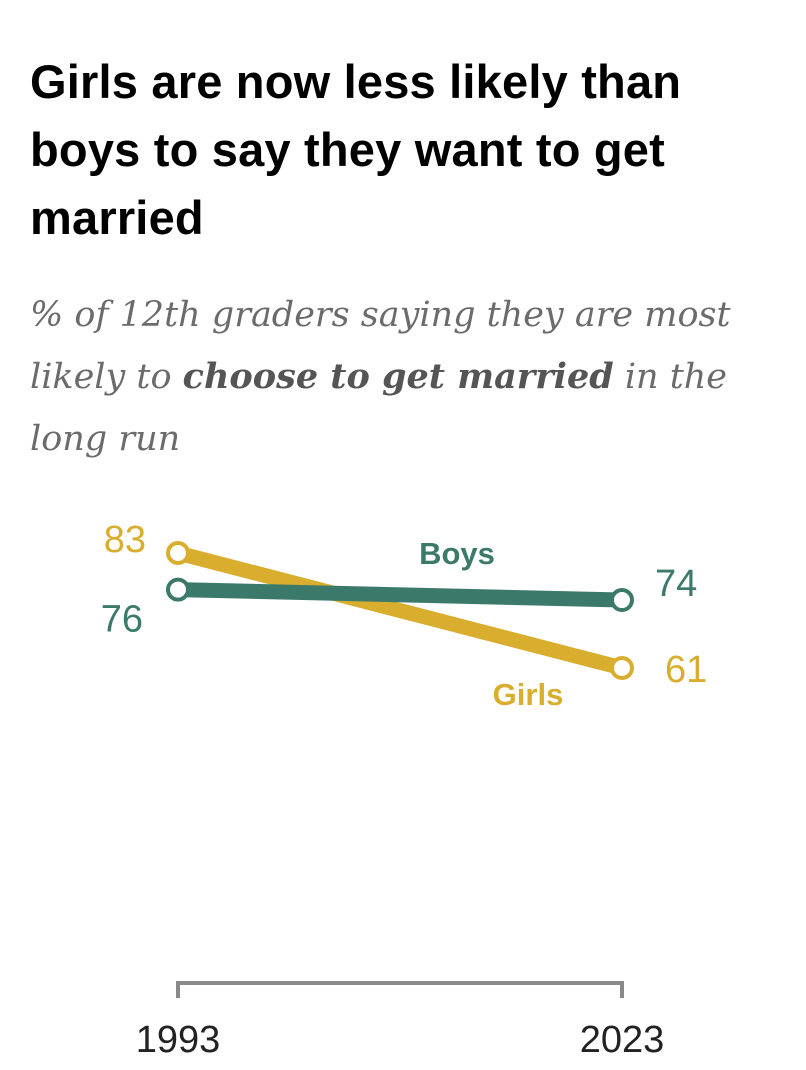 The width and height of the screenshot is (806, 1070). I want to click on data-point-boys-1993, so click(178, 589).